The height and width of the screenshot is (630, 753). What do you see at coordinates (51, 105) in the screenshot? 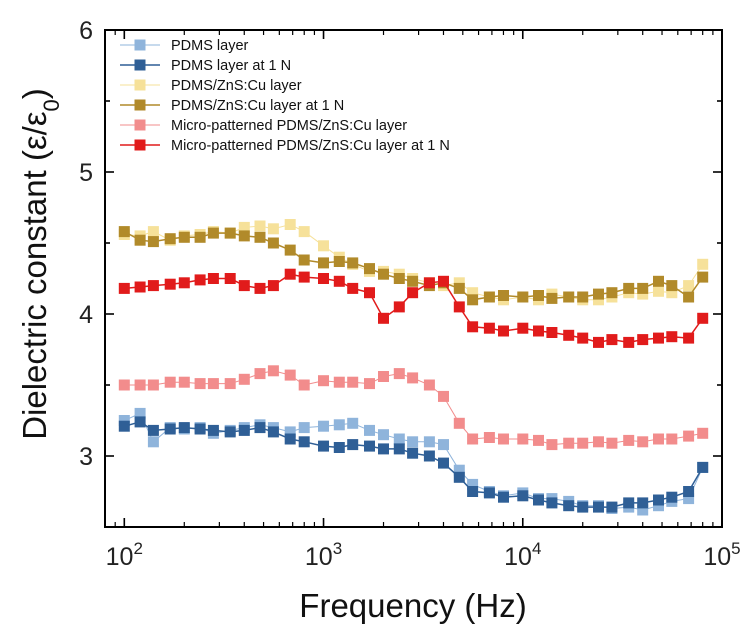
I see `y-axis-title-sub: 0` at bounding box center [51, 105].